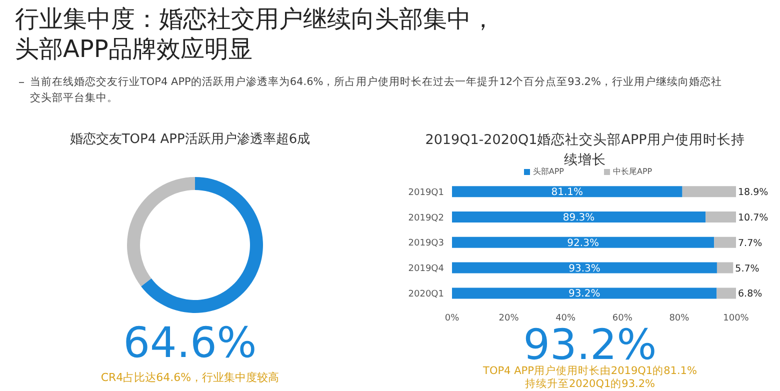 This screenshot has width=780, height=391. I want to click on data-label: 93.2%, so click(584, 294).